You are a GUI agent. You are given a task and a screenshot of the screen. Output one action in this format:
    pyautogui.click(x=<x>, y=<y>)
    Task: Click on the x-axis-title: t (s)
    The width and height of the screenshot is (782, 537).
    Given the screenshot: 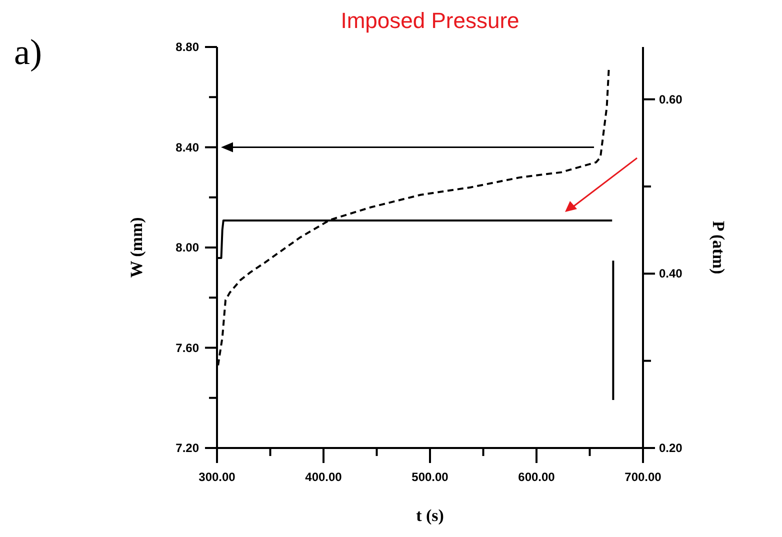 What is the action you would take?
    pyautogui.click(x=430, y=515)
    